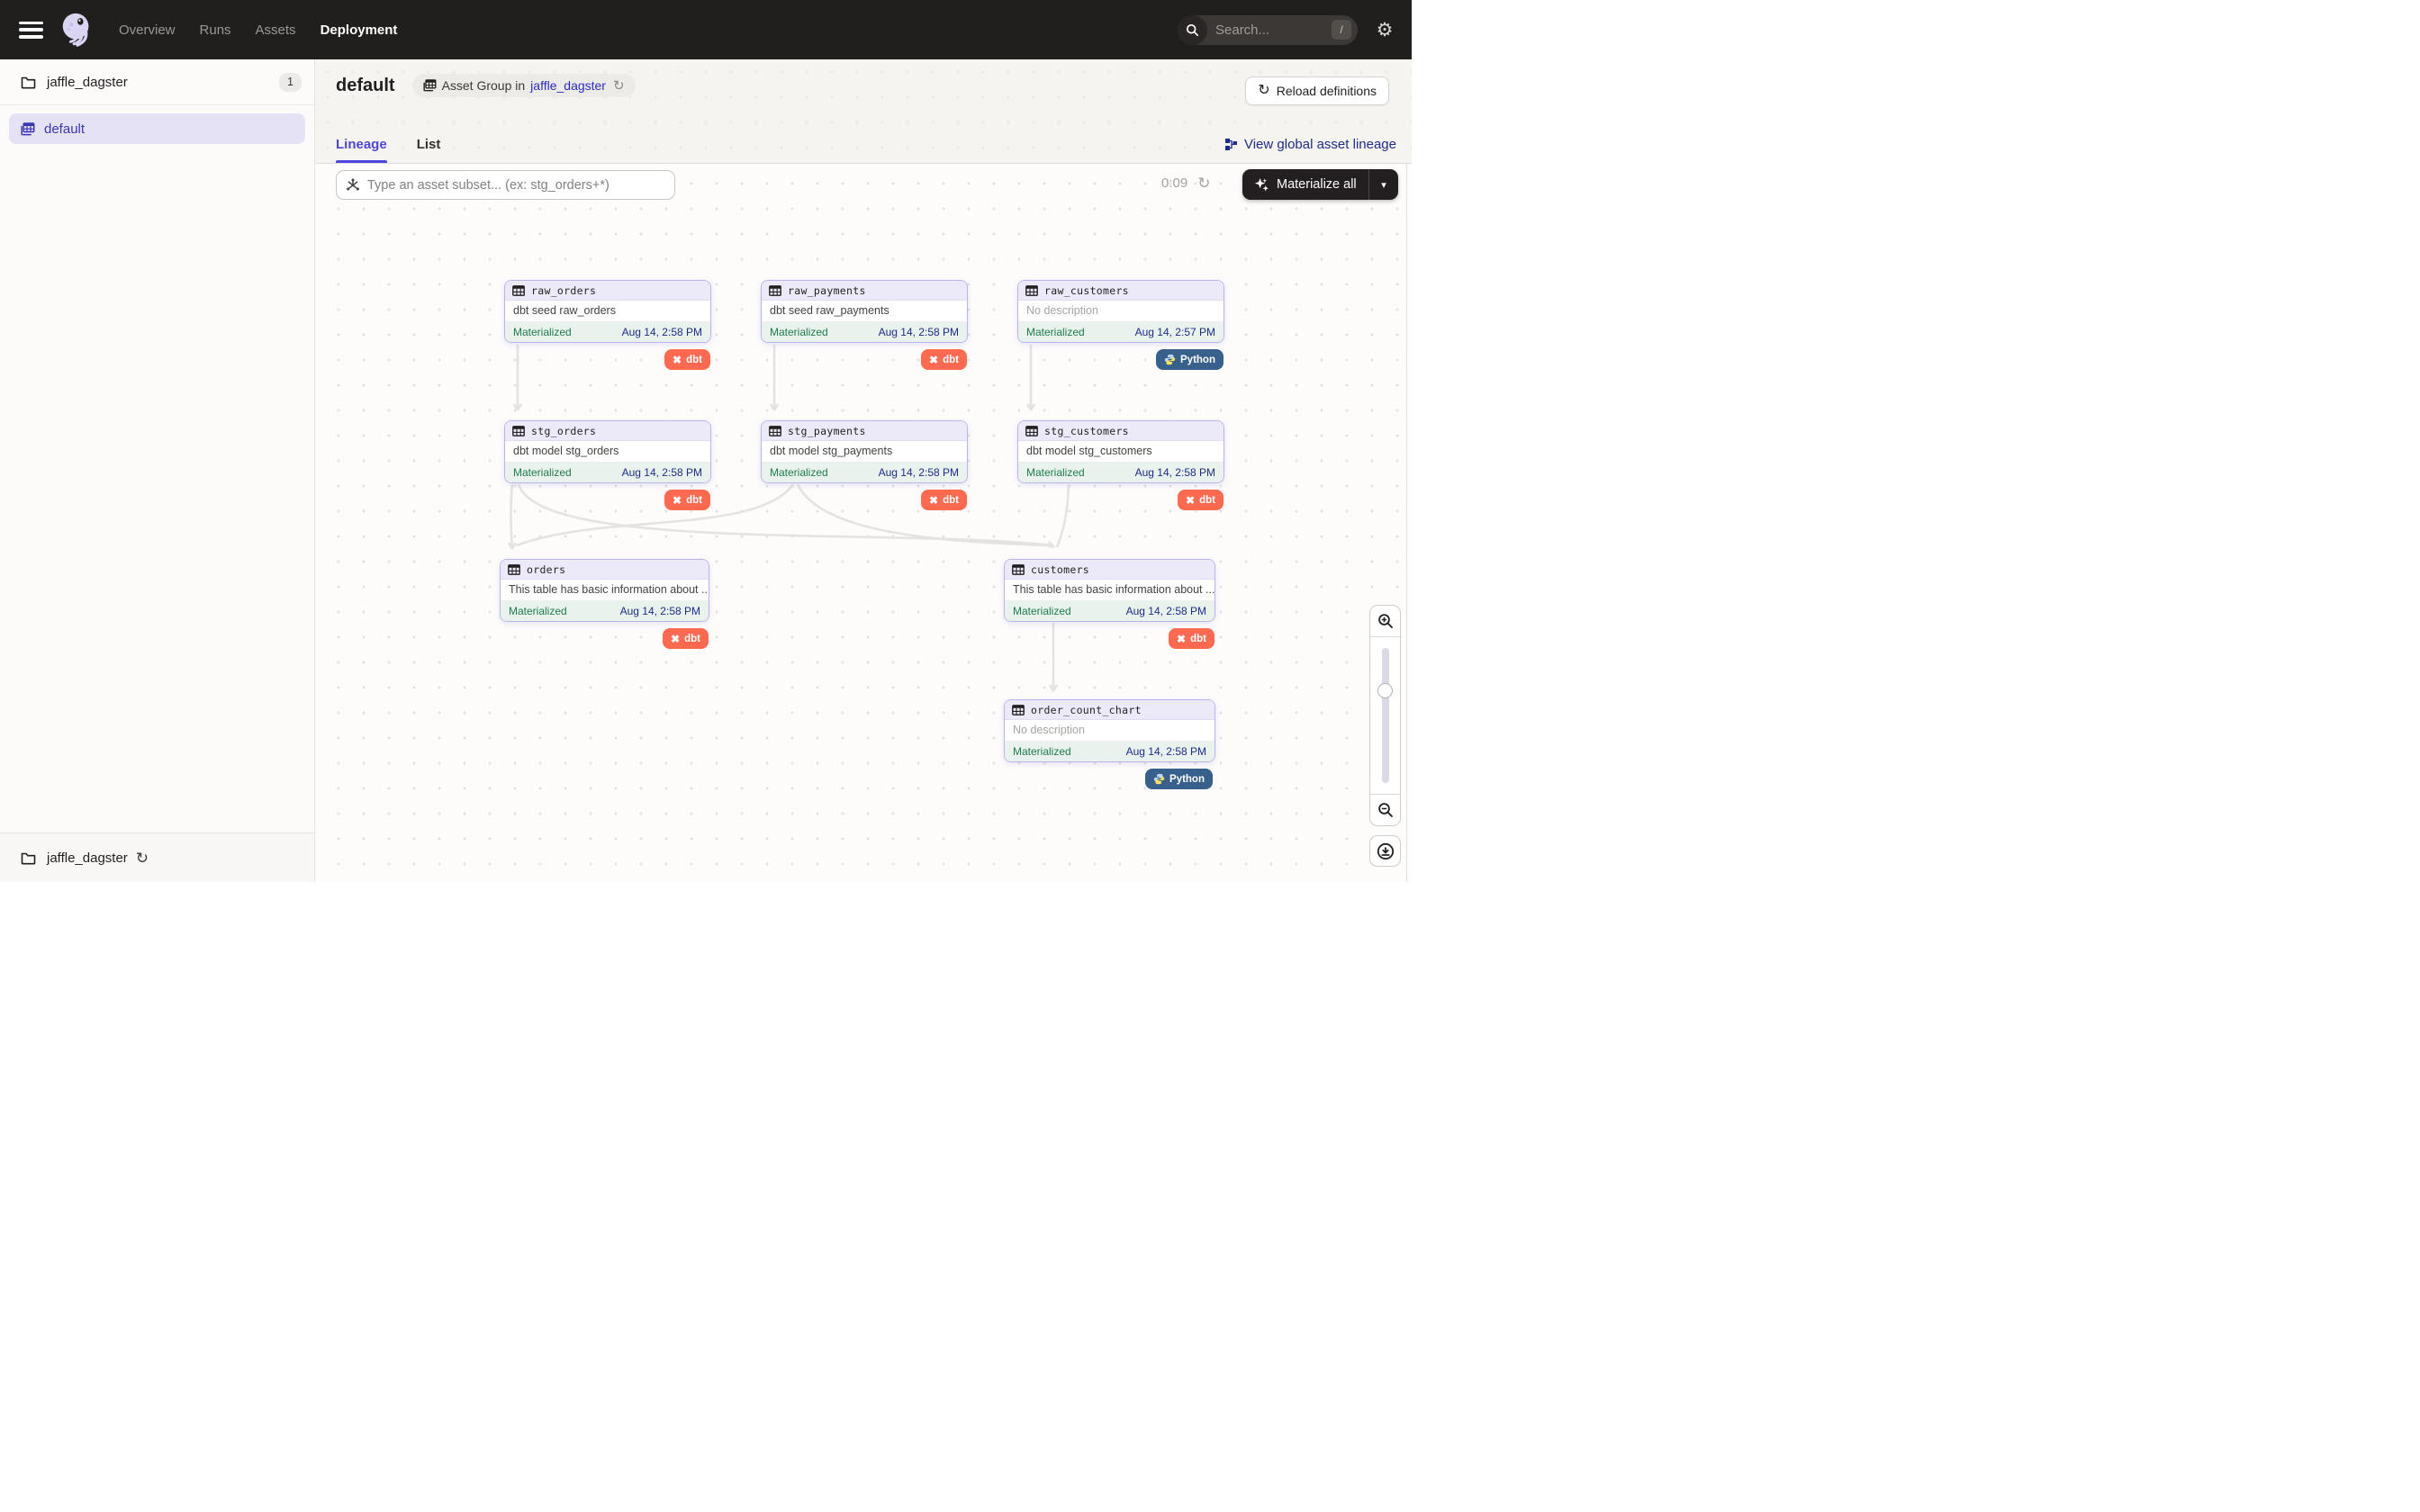 This screenshot has height=1512, width=2420. Describe the element at coordinates (1385, 691) in the screenshot. I see `zoom-slider-knob` at that location.